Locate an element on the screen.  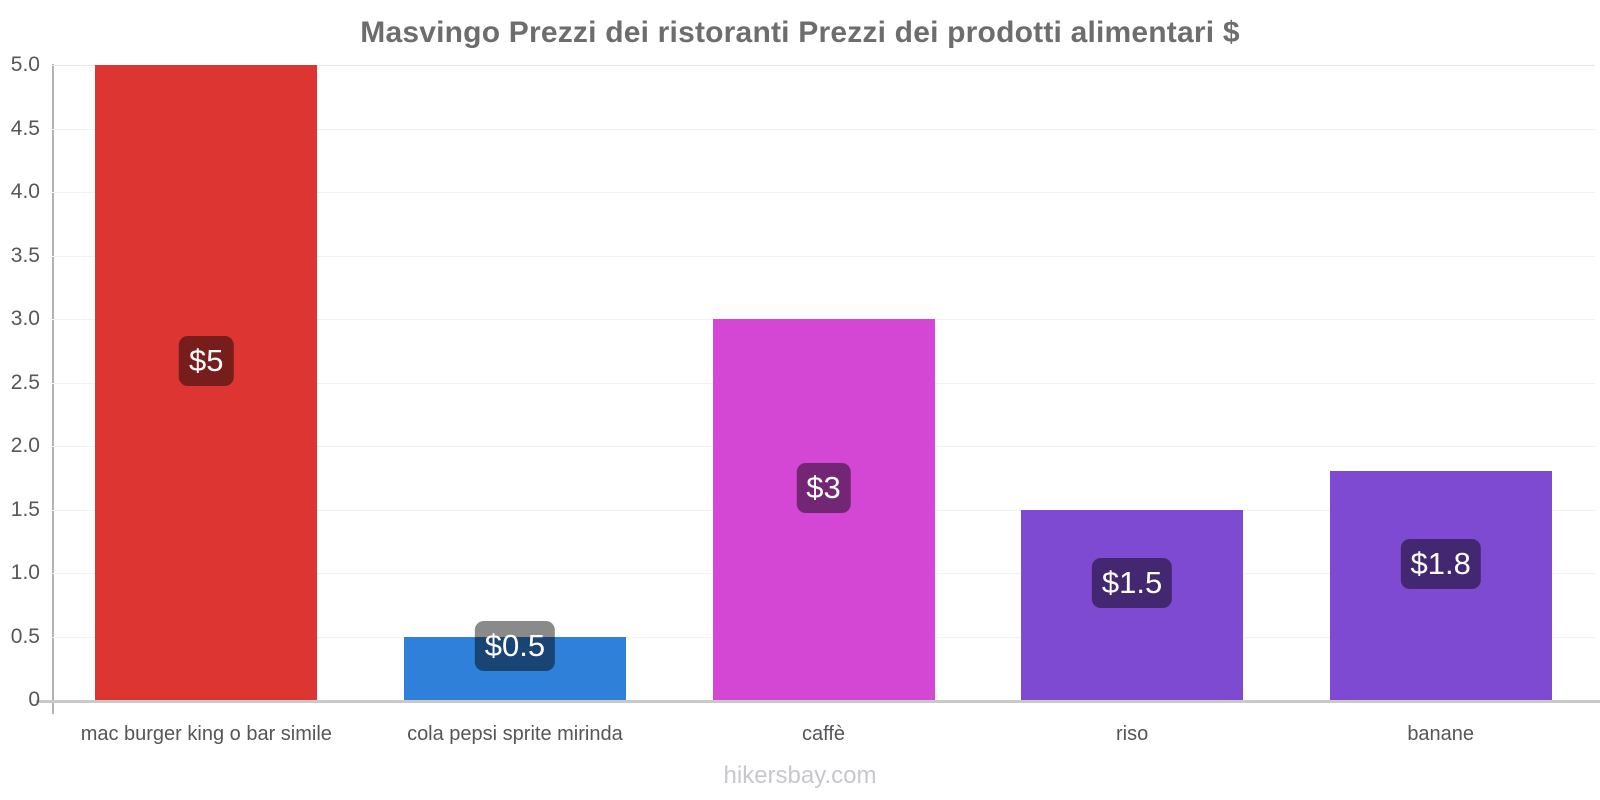
value-badge-caffe: $3 is located at coordinates (823, 487).